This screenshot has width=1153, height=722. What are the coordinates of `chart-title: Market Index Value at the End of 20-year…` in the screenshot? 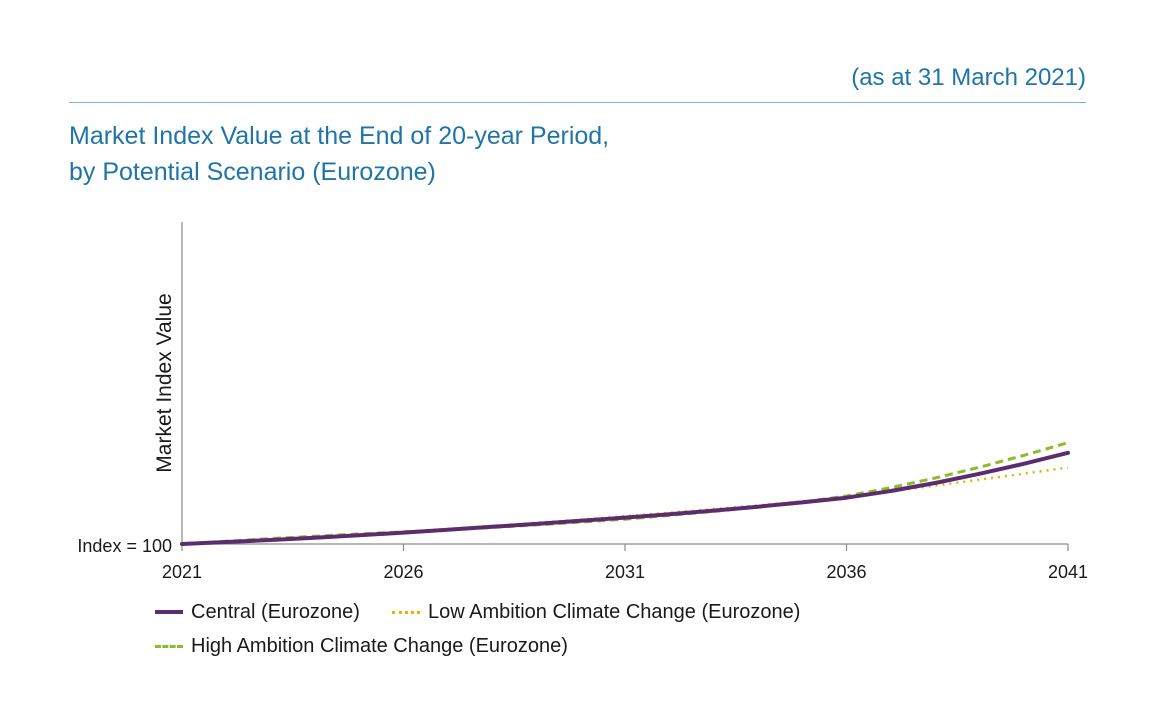 It's located at (339, 154).